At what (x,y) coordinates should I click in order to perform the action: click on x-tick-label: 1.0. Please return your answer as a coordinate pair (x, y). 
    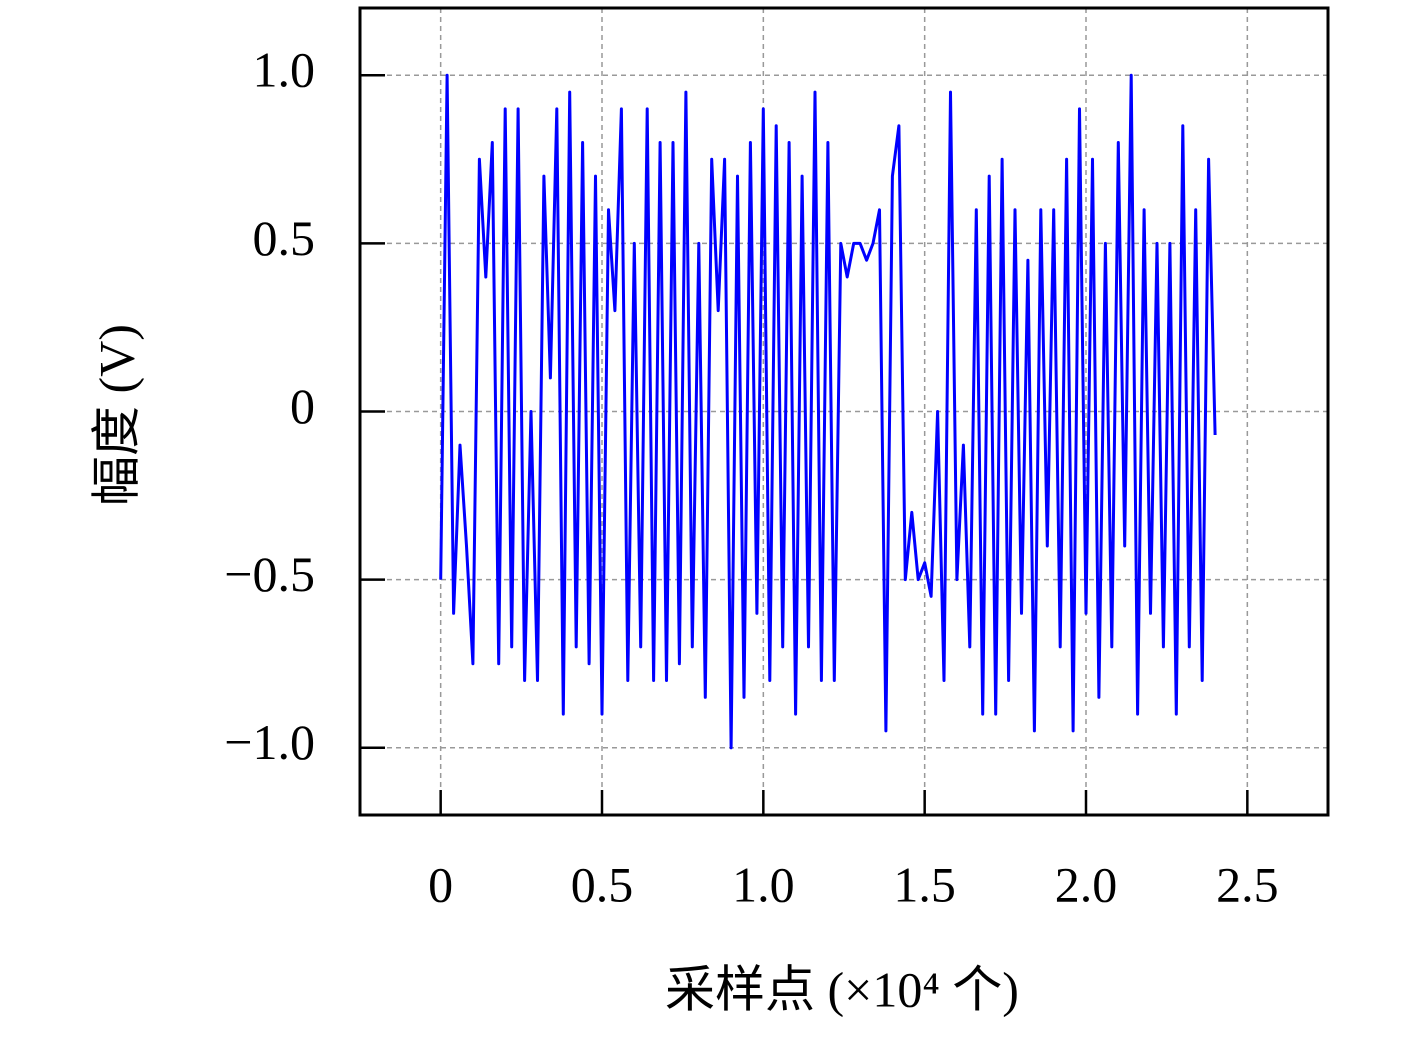
    Looking at the image, I should click on (763, 884).